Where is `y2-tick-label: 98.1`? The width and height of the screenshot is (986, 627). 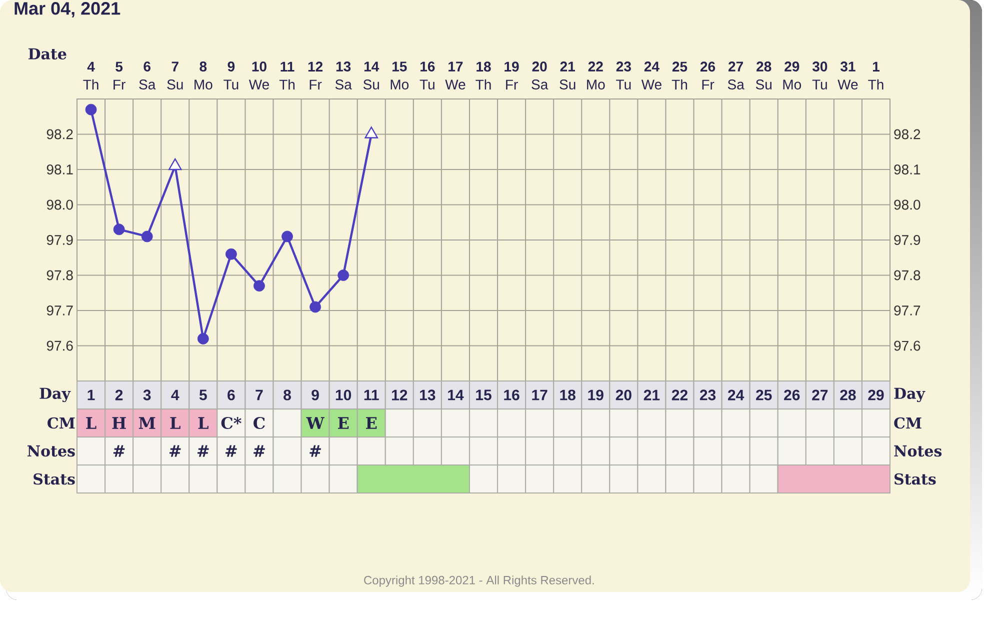
y2-tick-label: 98.1 is located at coordinates (907, 169).